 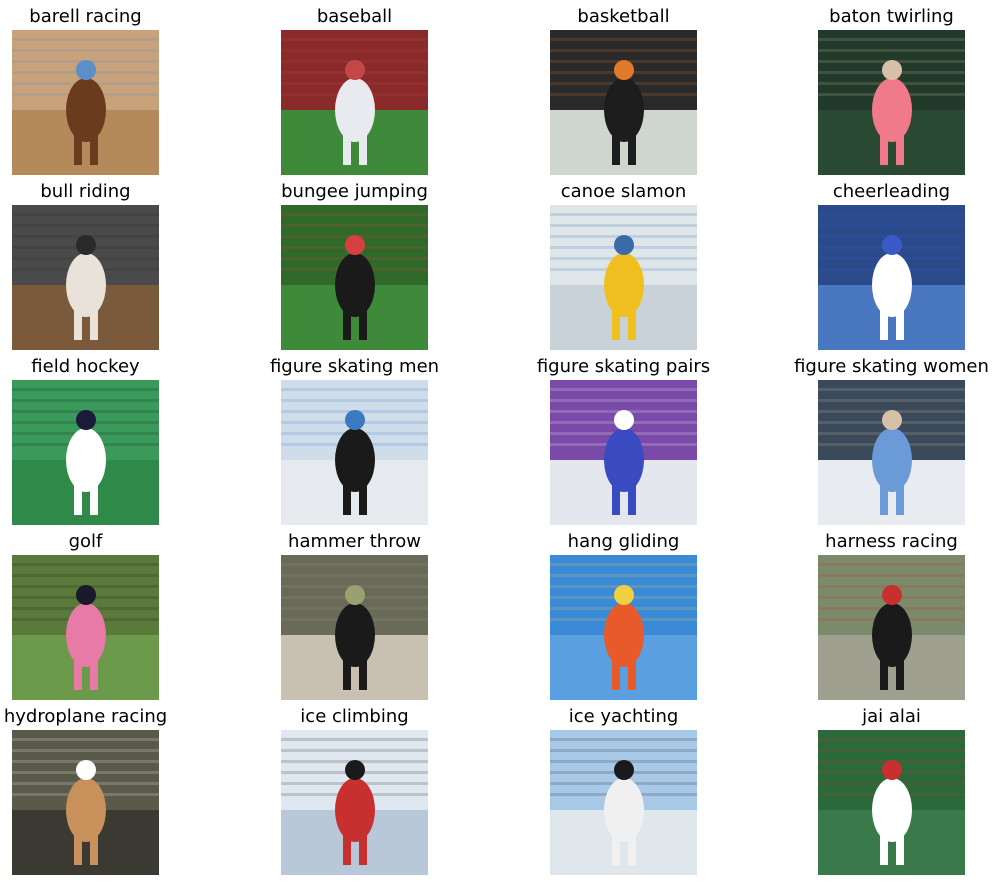 I want to click on baton-twirling-photo, so click(x=891, y=102).